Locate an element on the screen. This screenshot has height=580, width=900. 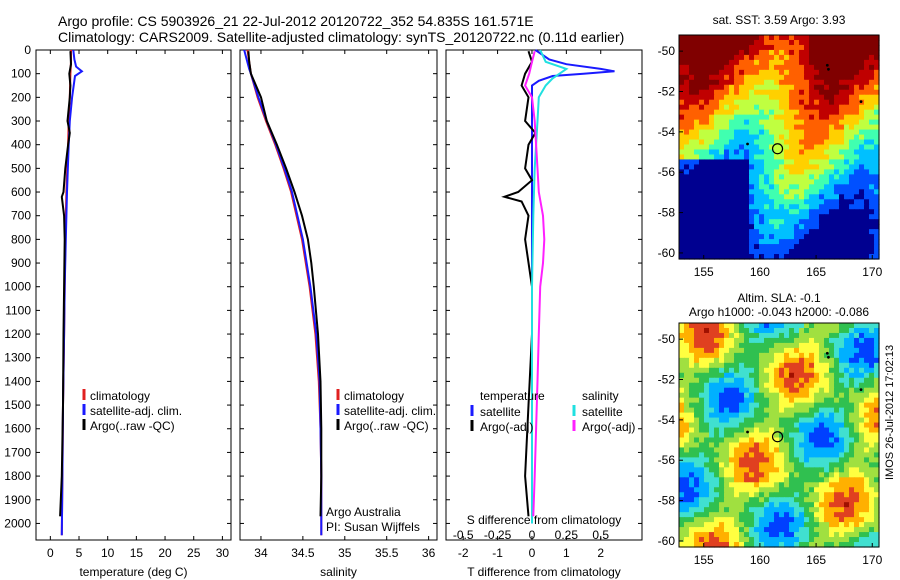
sst_map-title: sat. SST: 3.59 Argo: 3.93 is located at coordinates (779, 20).